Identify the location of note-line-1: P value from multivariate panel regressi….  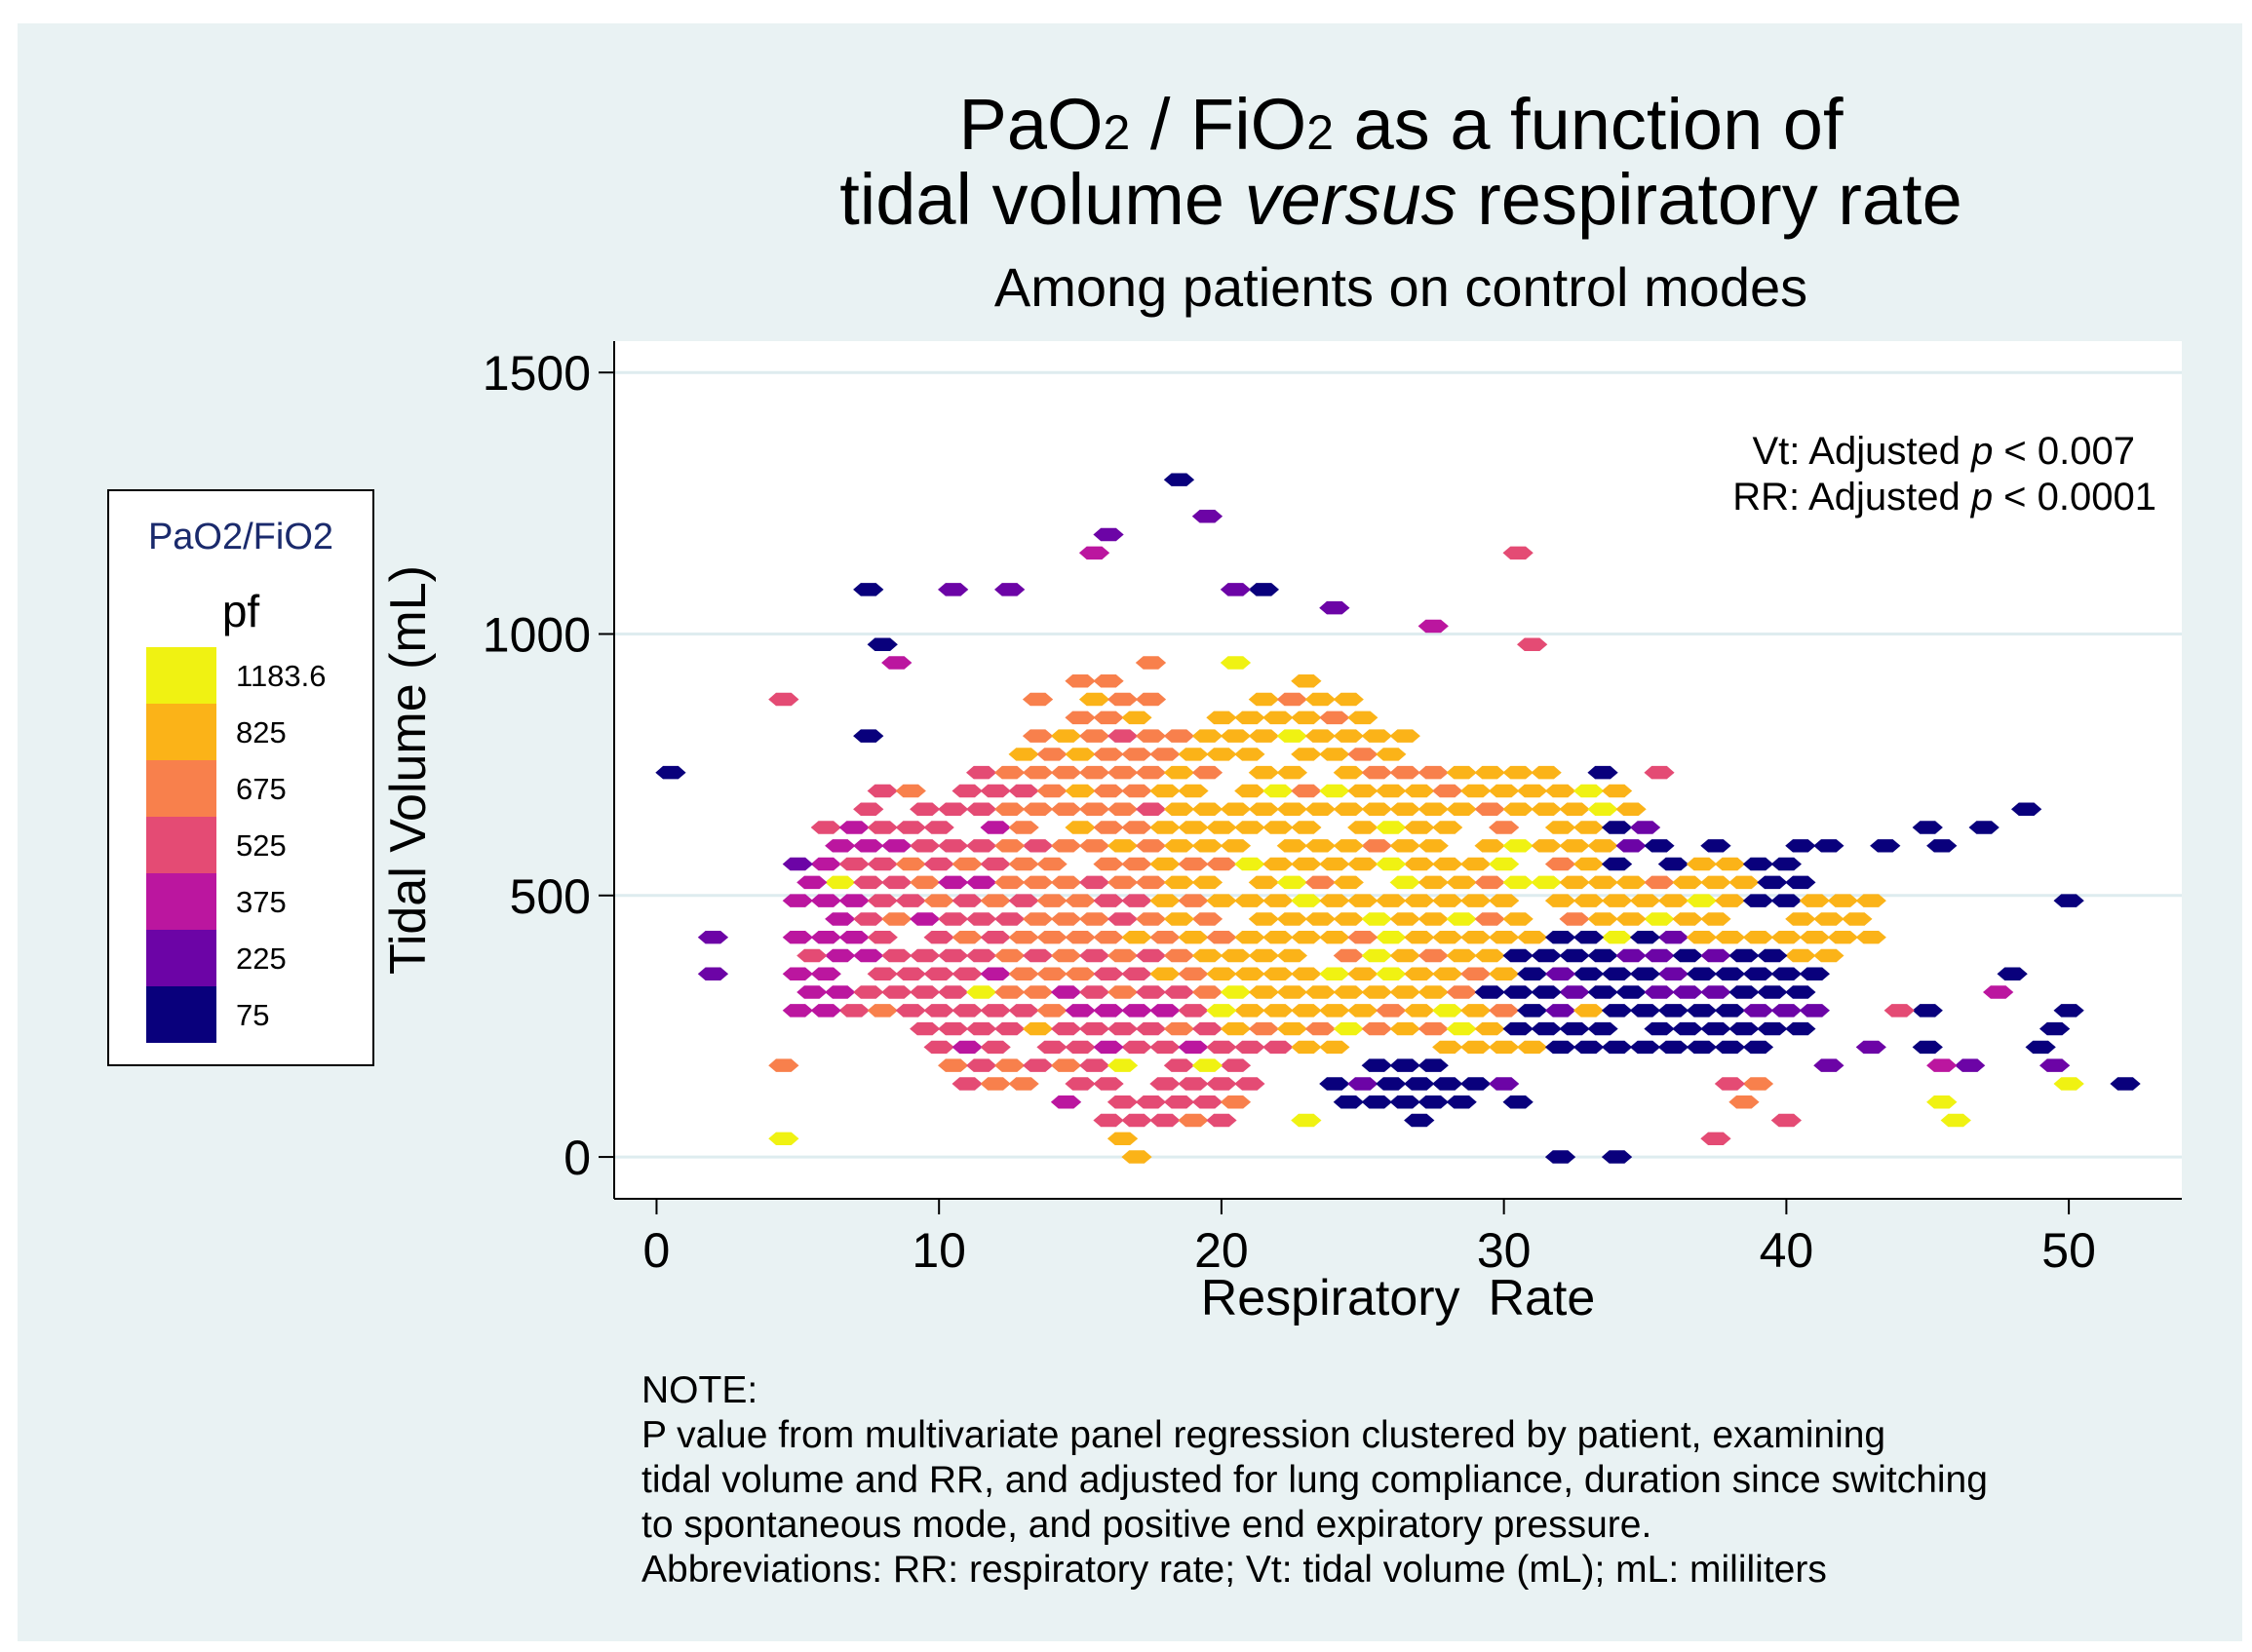
(1263, 1435).